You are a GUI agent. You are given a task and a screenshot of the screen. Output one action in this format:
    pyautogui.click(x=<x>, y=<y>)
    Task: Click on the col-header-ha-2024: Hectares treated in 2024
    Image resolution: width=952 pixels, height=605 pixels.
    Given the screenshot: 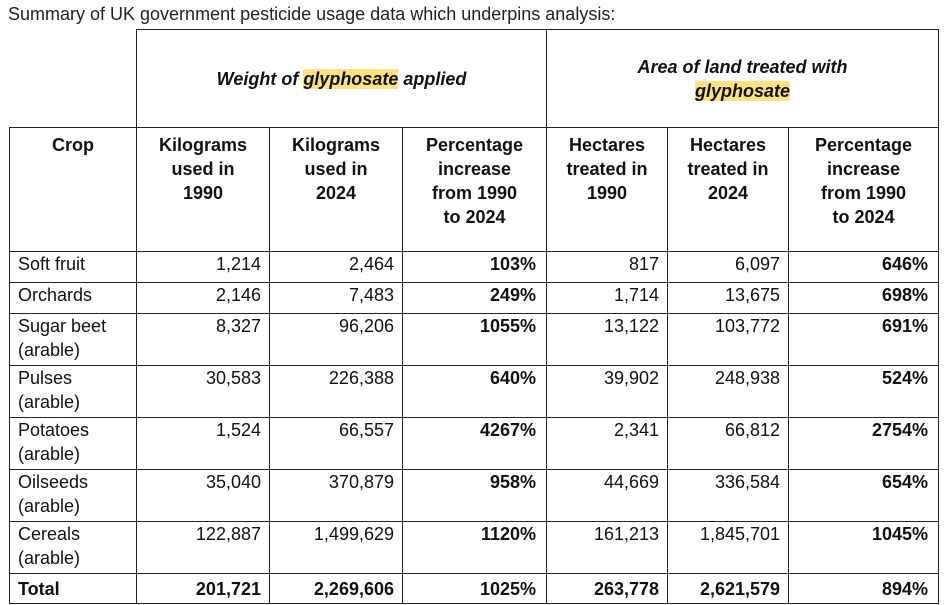 What is the action you would take?
    pyautogui.click(x=728, y=189)
    